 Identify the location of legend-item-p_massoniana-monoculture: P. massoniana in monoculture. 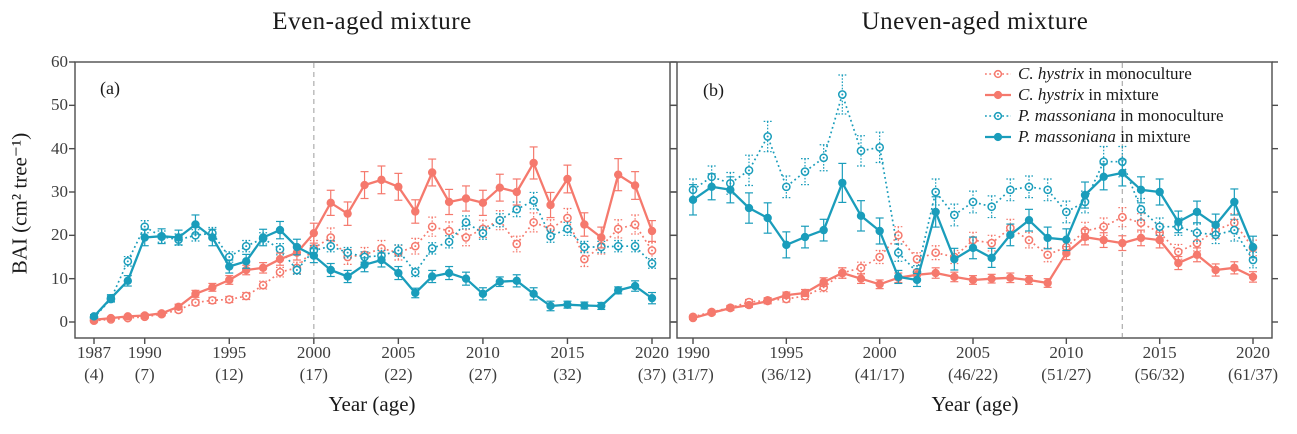
(1104, 115).